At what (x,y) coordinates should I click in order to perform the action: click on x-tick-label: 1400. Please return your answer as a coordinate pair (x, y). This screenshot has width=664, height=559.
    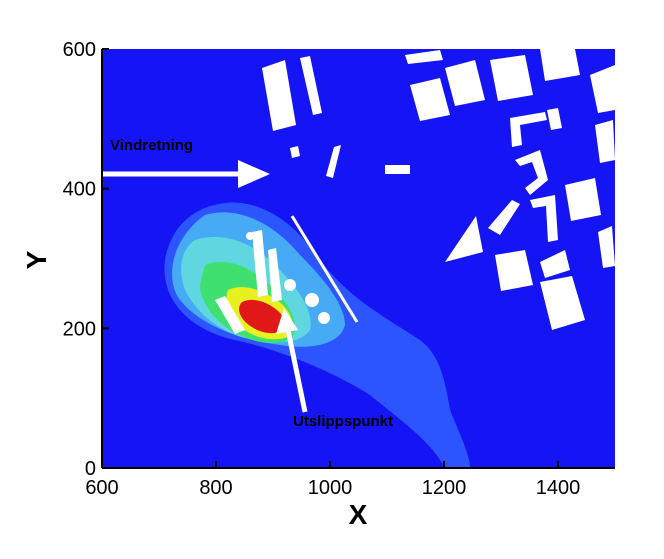
    Looking at the image, I should click on (558, 488).